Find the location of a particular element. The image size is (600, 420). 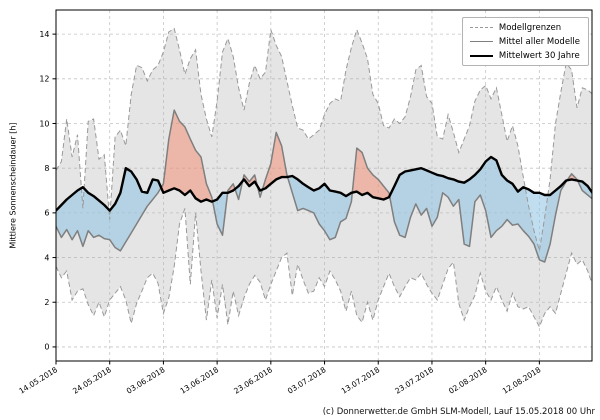

x-tick-label: 03.06.2018 is located at coordinates (146, 380).